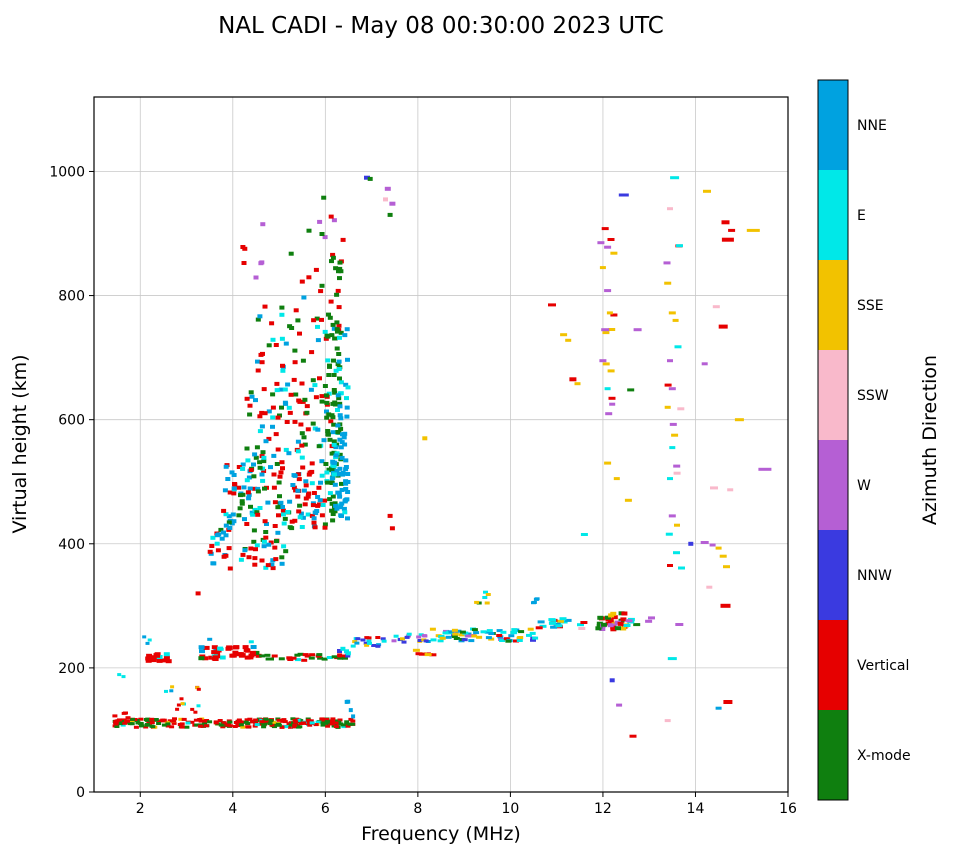 This screenshot has width=958, height=857. What do you see at coordinates (80, 793) in the screenshot?
I see `y-tick-label: 0` at bounding box center [80, 793].